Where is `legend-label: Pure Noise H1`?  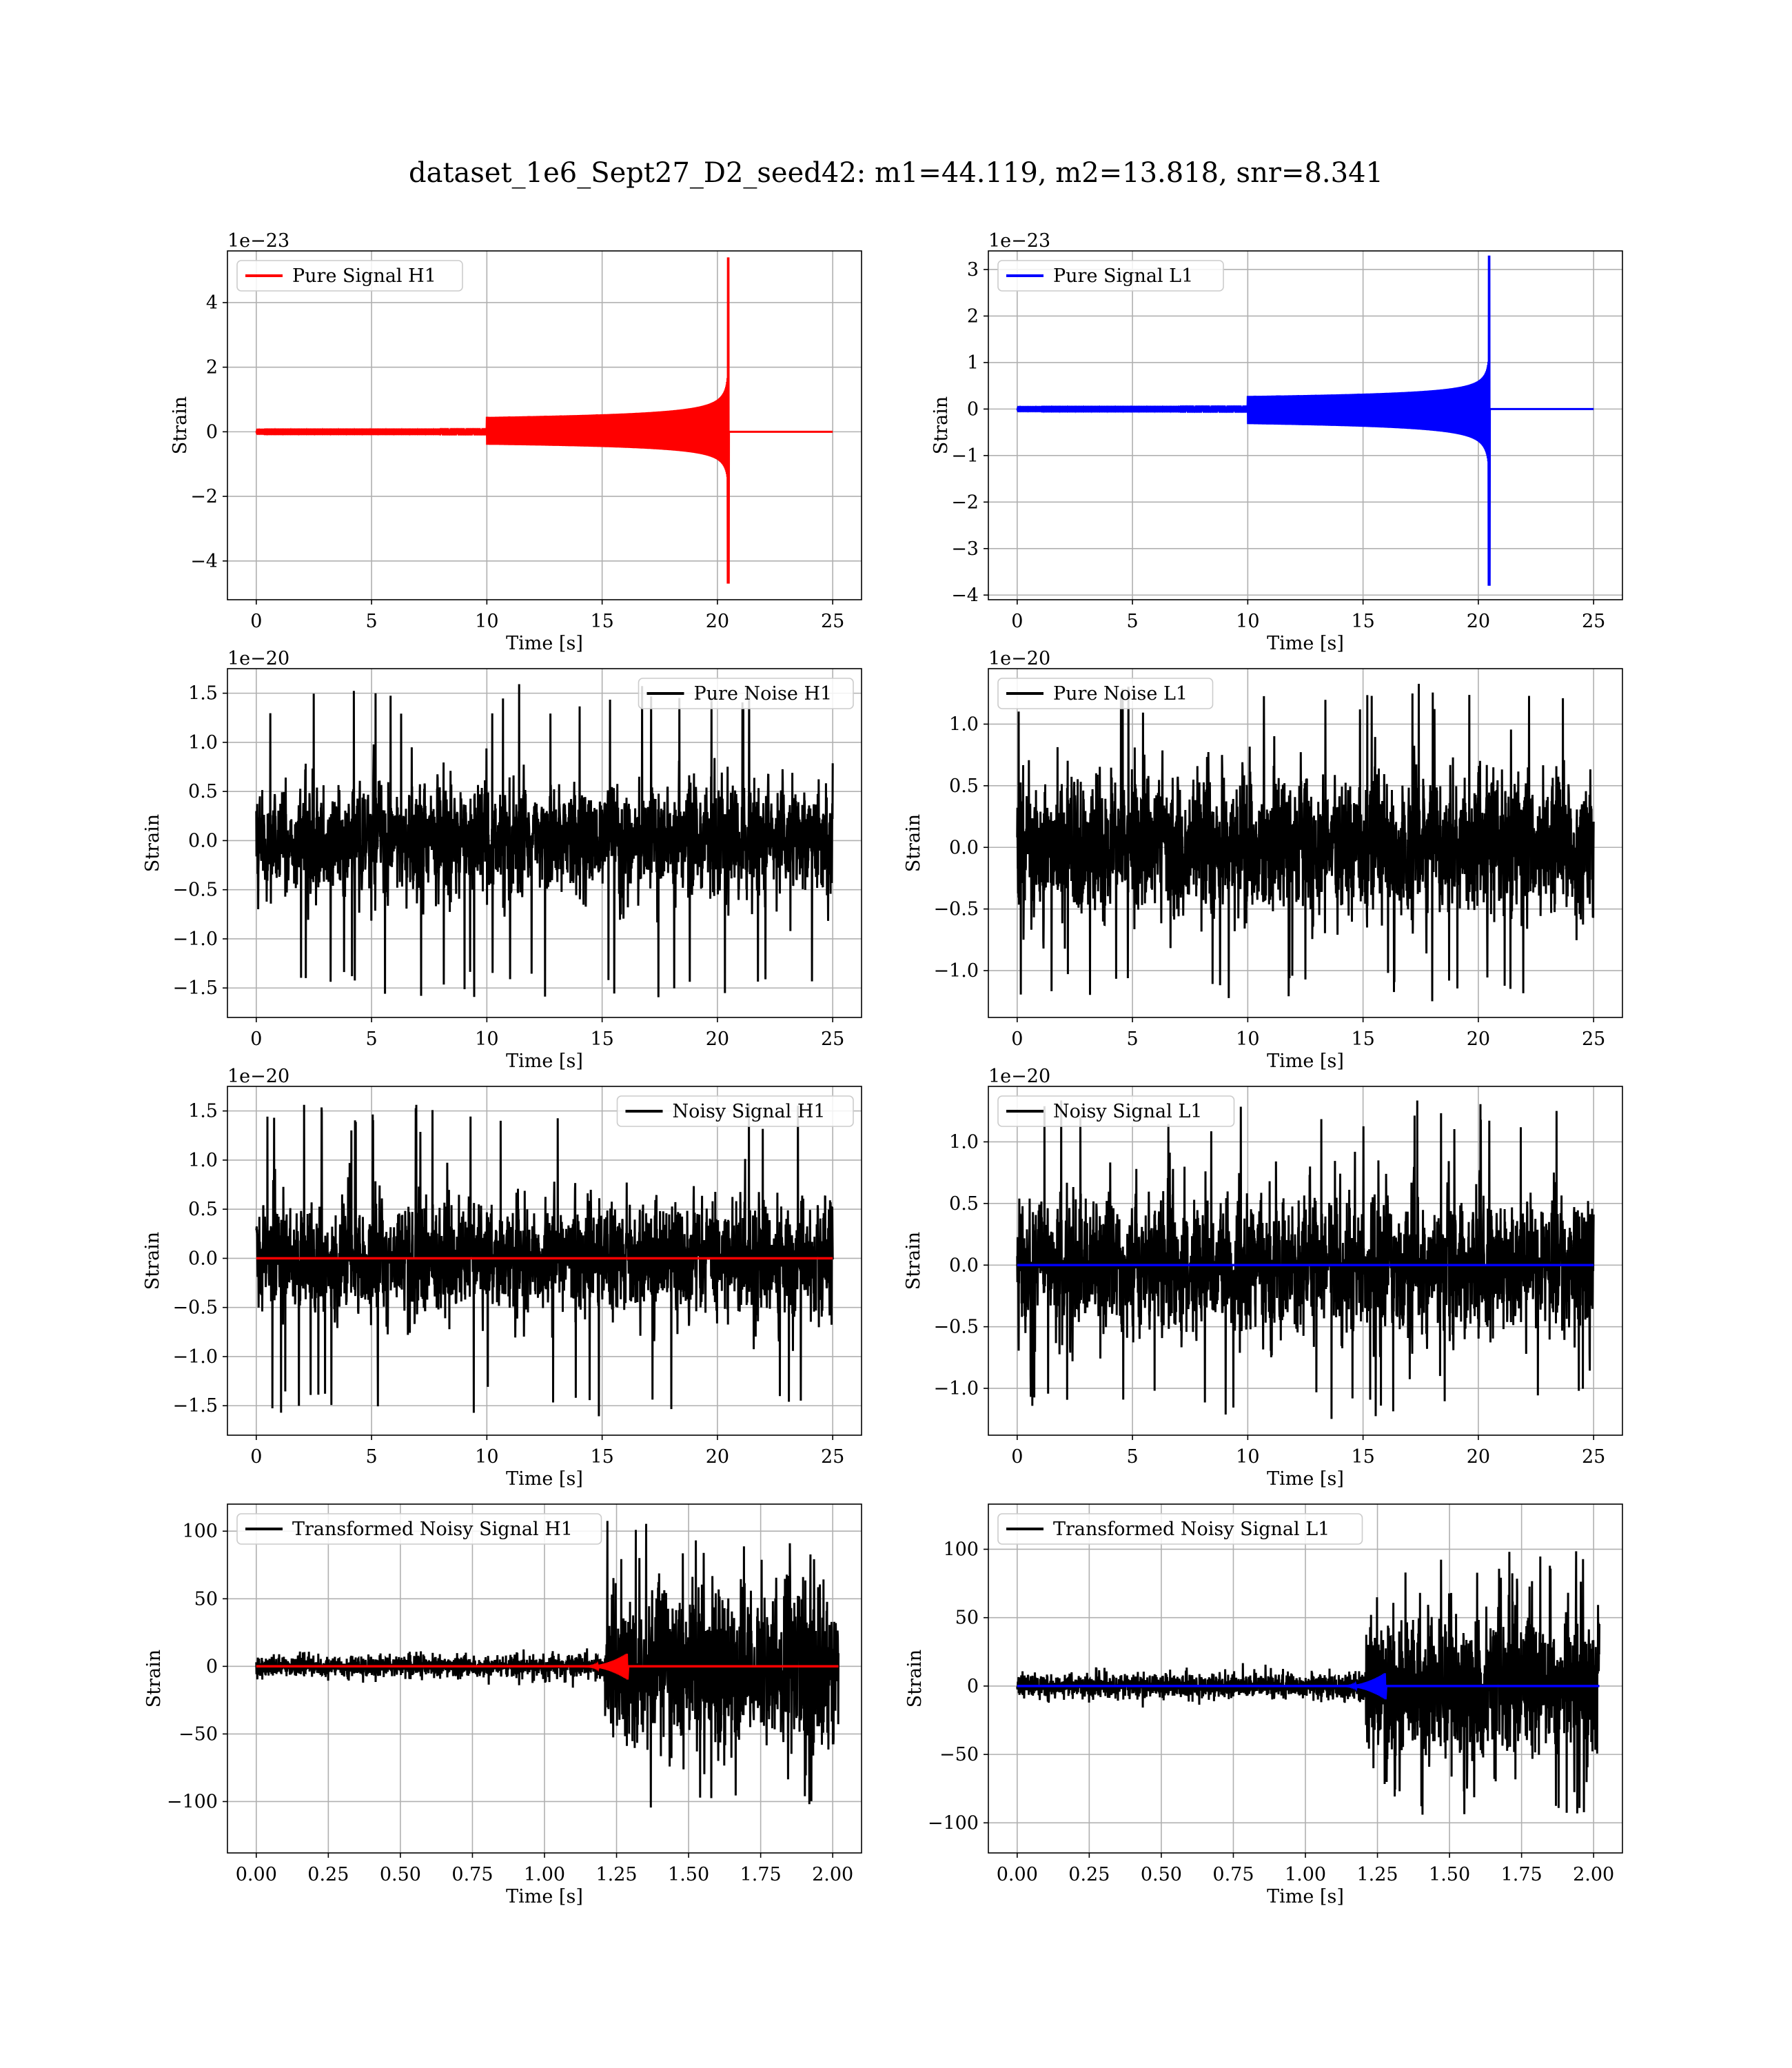
legend-label: Pure Noise H1 is located at coordinates (764, 693).